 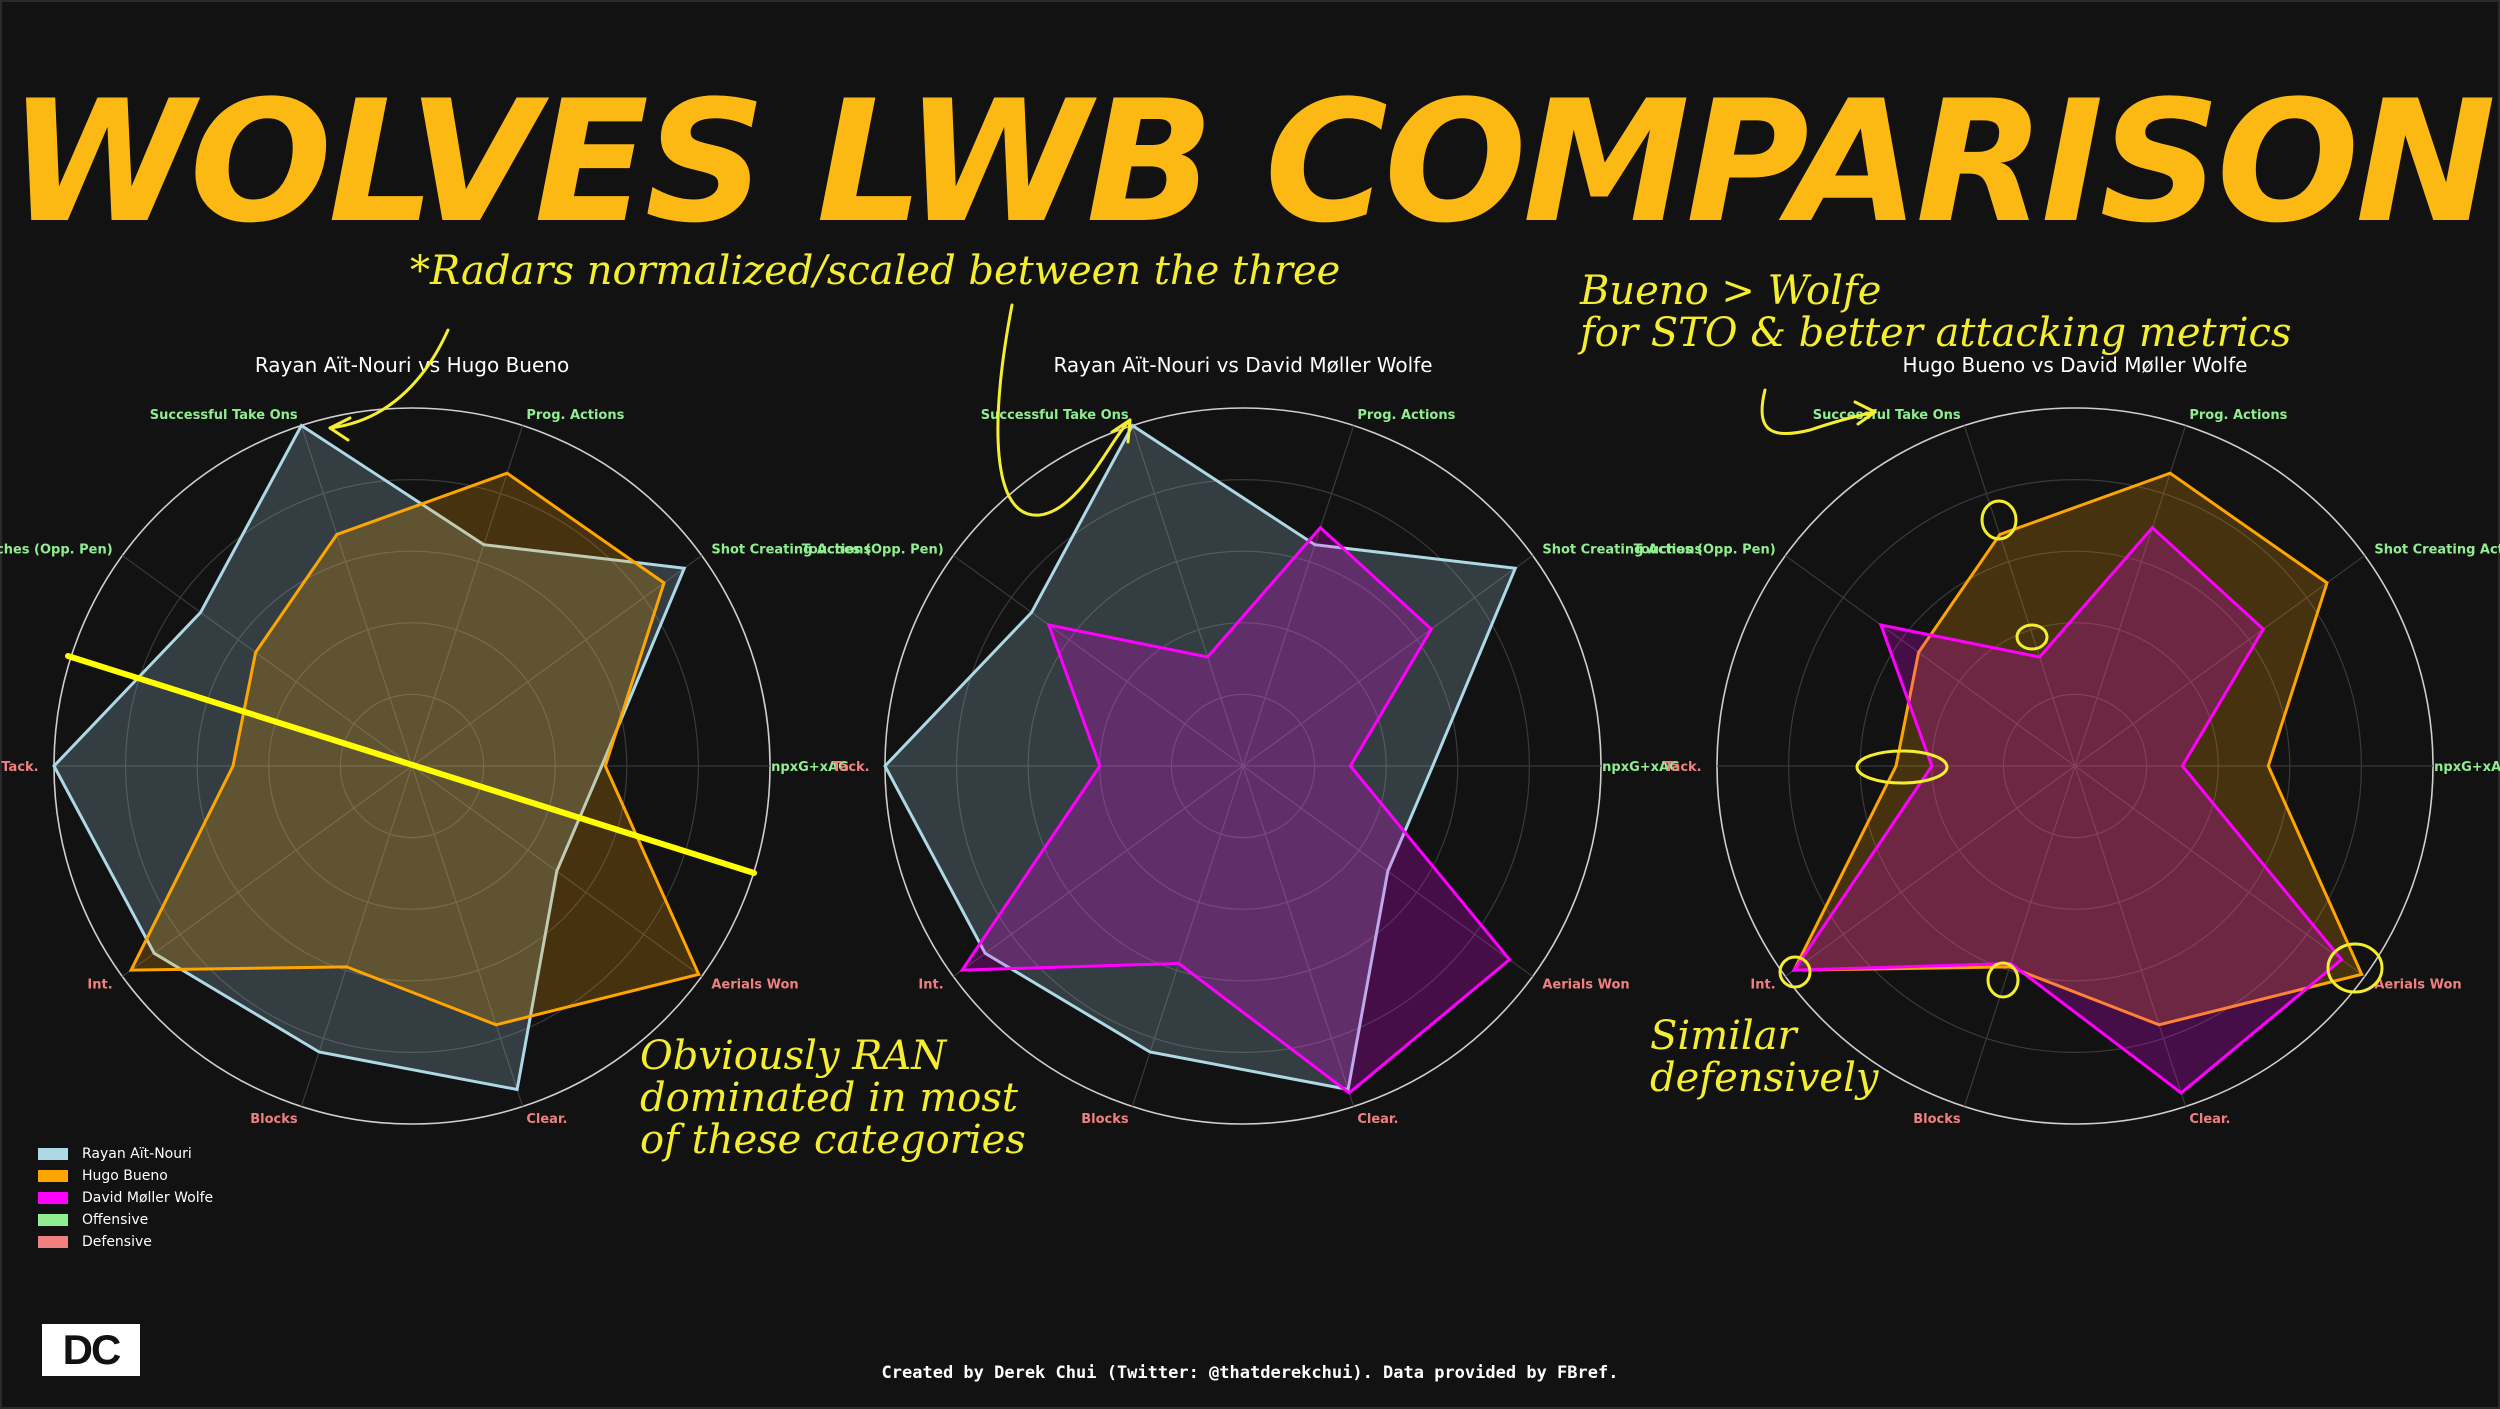 I want to click on page-title: WOLVES LWB COMPARISON, so click(x=1252, y=162).